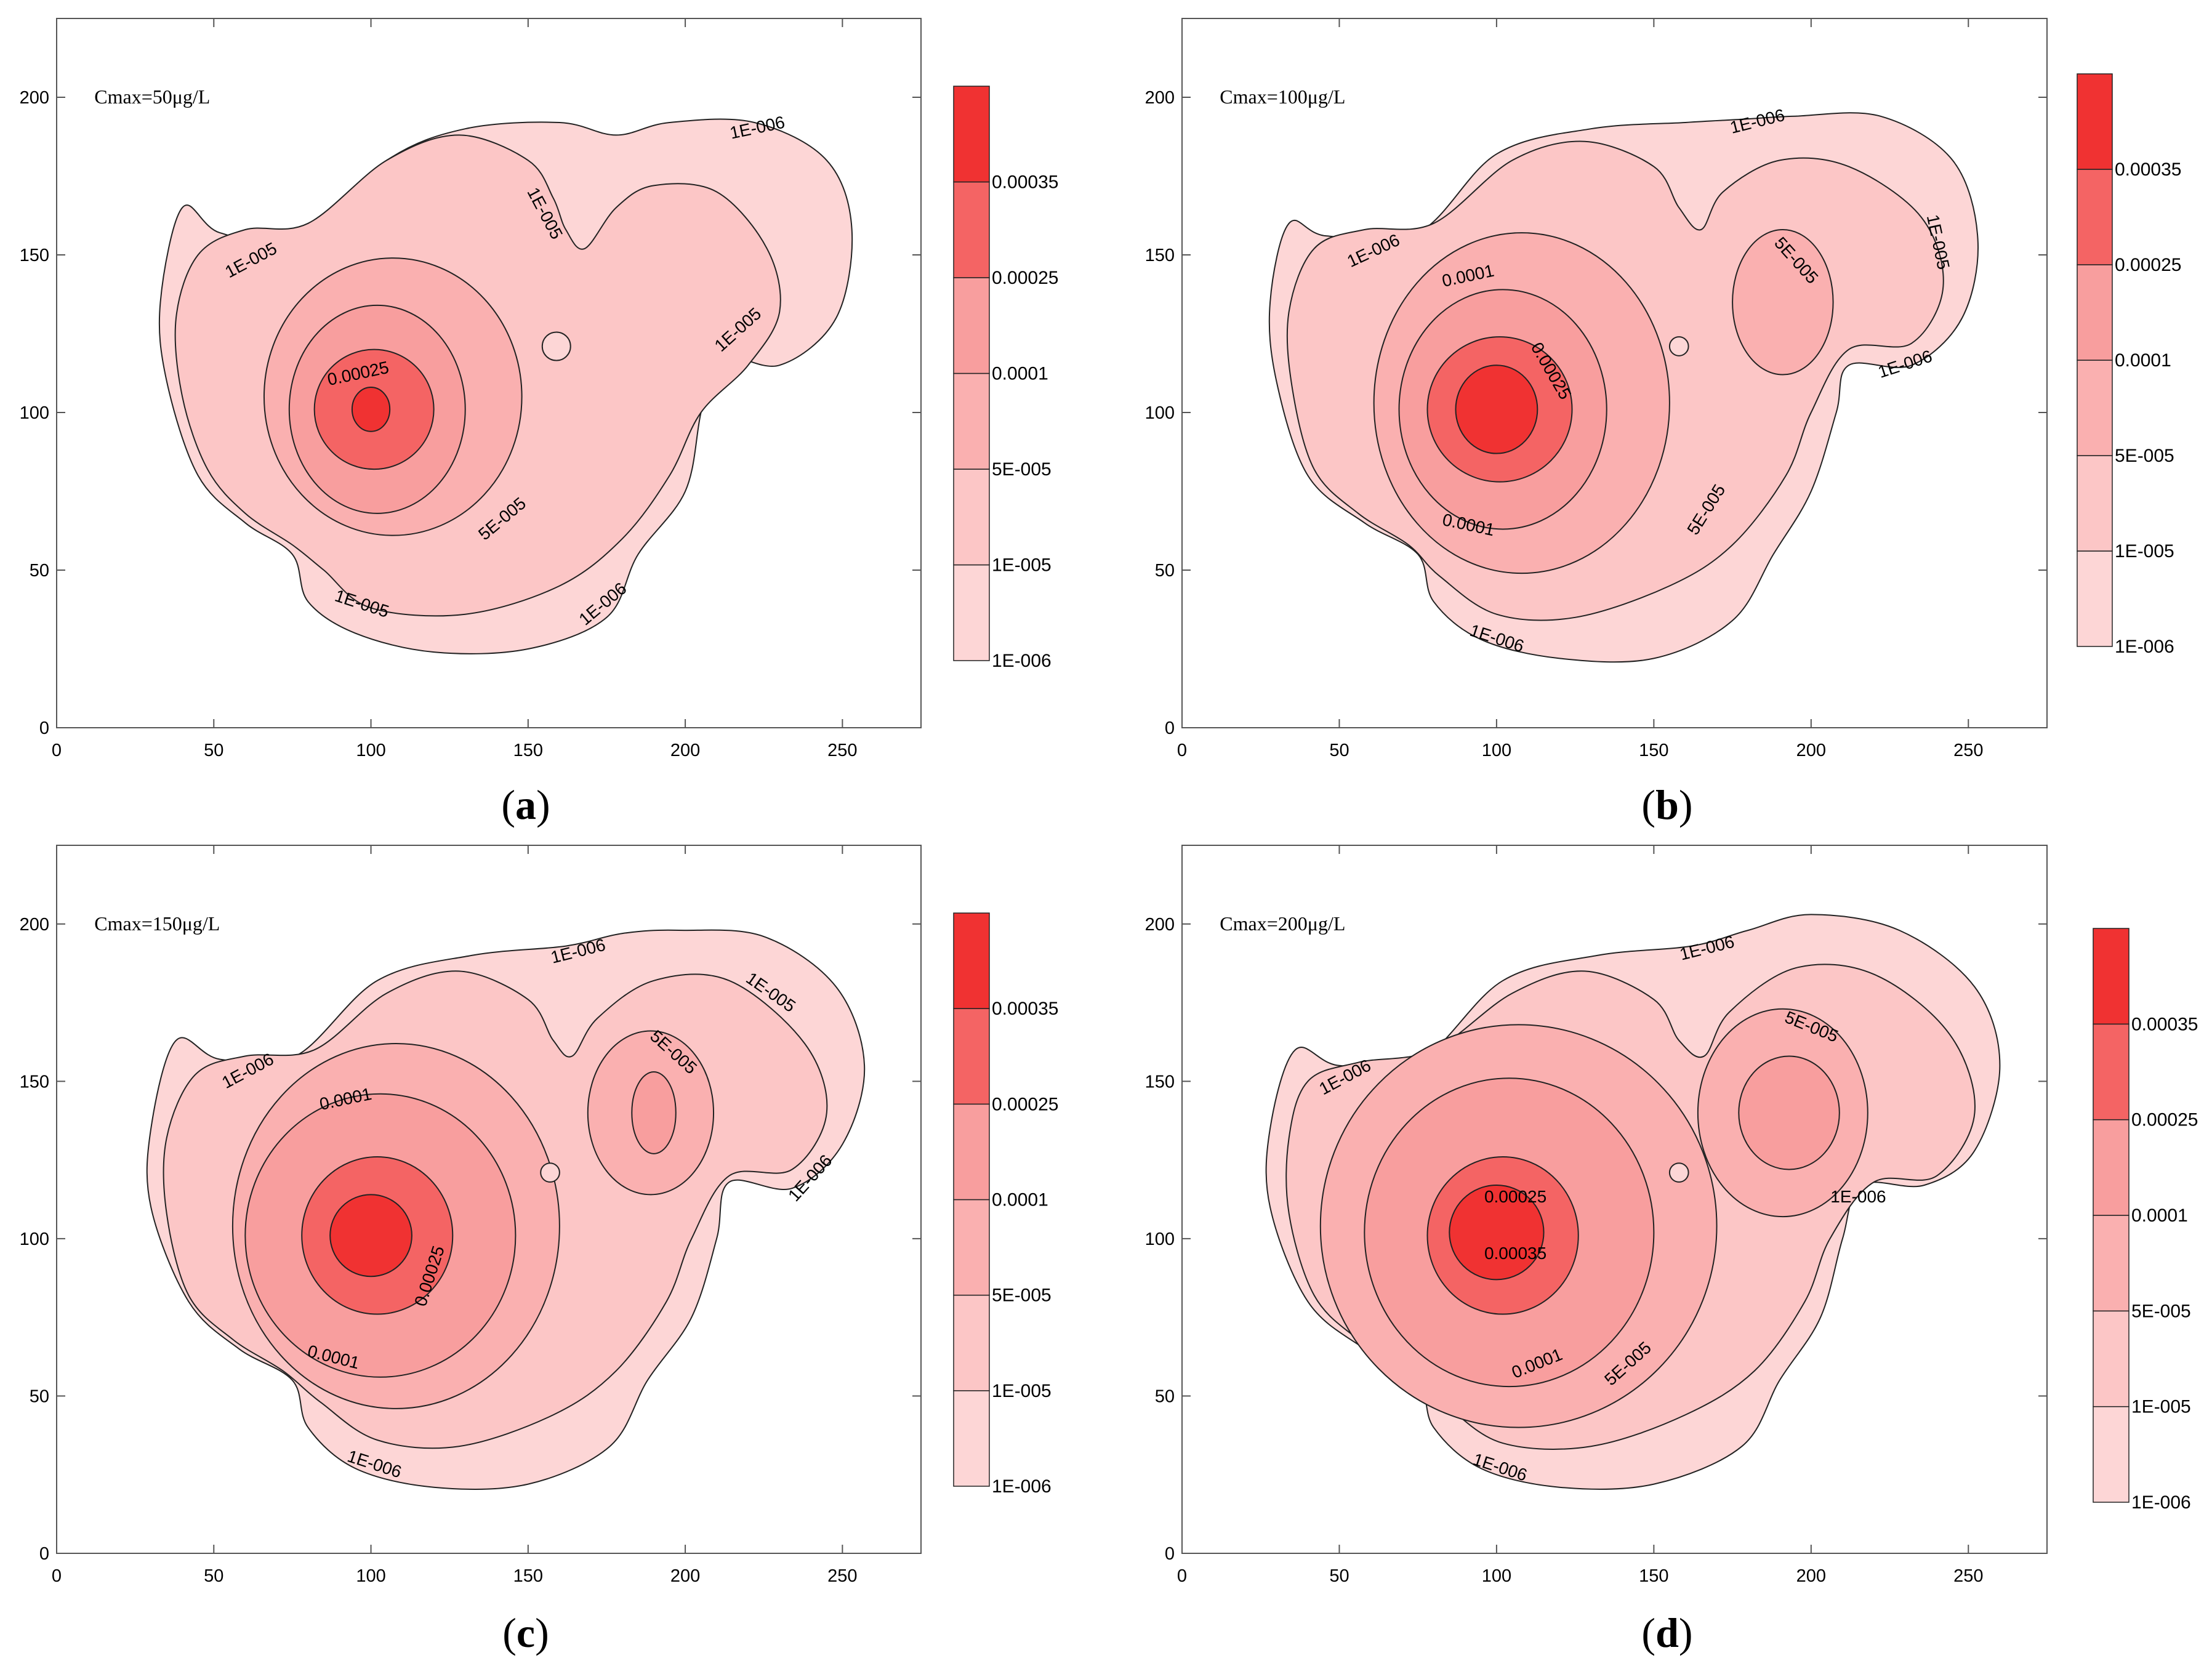  What do you see at coordinates (370, 751) in the screenshot?
I see `panel-a-xtick-label-2: 100` at bounding box center [370, 751].